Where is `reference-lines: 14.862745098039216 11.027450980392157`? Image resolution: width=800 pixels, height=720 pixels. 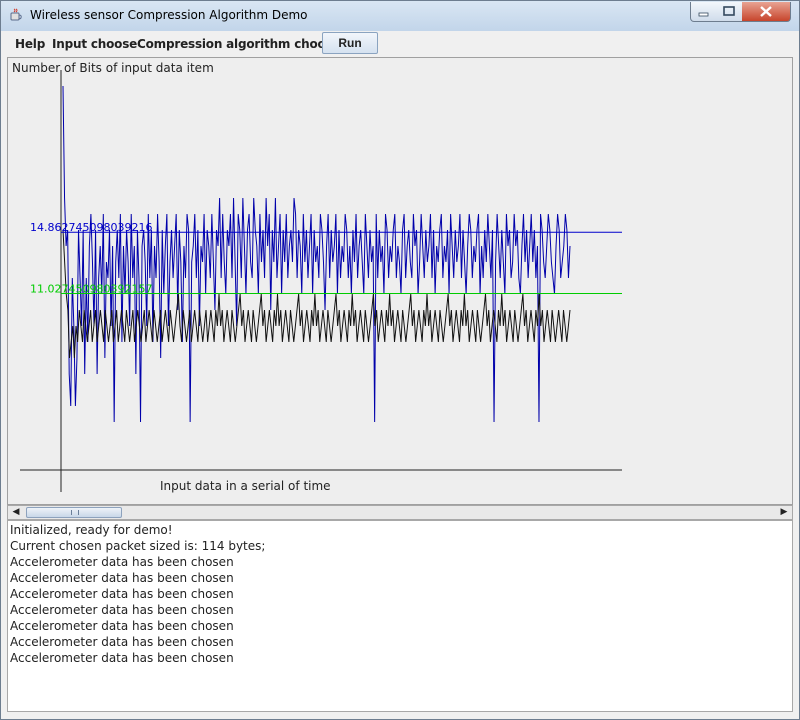
reference-lines: 14.862745098039216 11.027450980392157 is located at coordinates (326, 258).